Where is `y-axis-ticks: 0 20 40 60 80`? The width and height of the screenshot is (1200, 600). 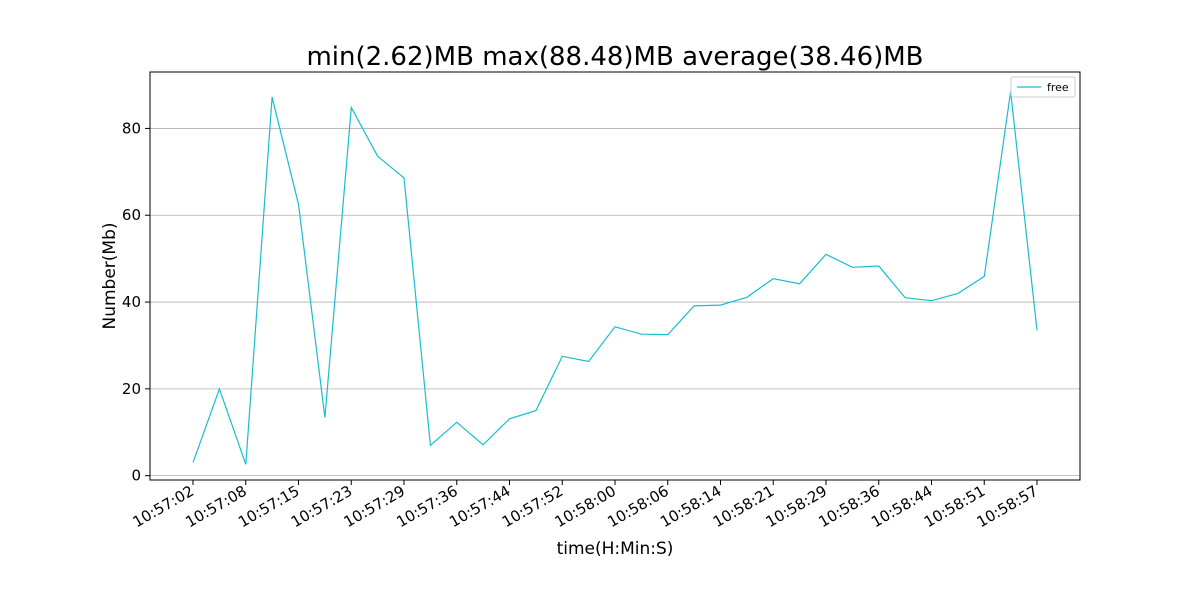
y-axis-ticks: 0 20 40 60 80 is located at coordinates (136, 302).